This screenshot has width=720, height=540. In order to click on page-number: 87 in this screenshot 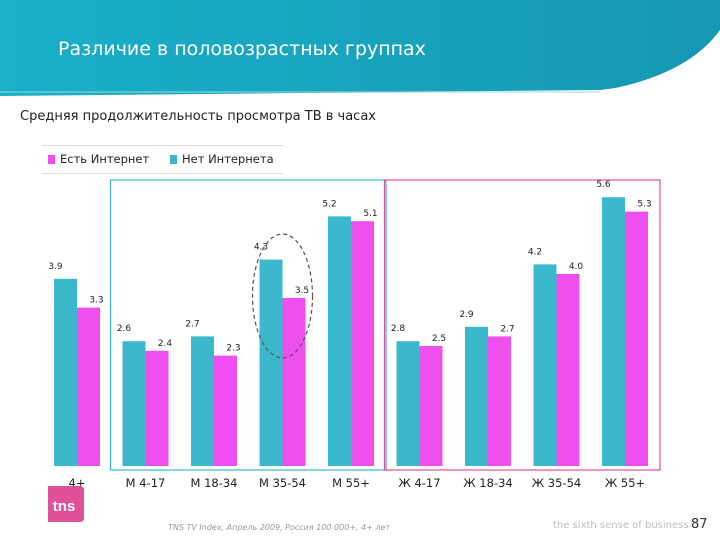, I will do `click(699, 524)`.